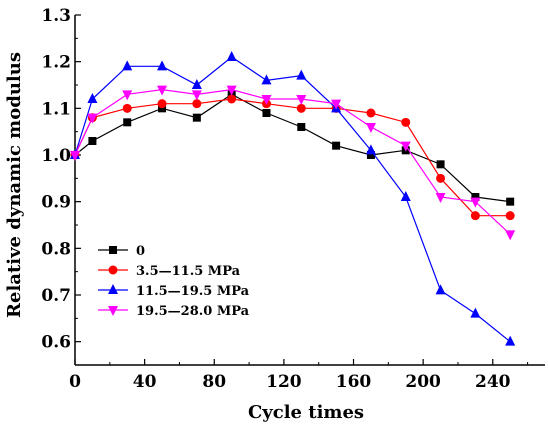 This screenshot has width=548, height=430. What do you see at coordinates (306, 412) in the screenshot?
I see `x-axis-title: Cycle times` at bounding box center [306, 412].